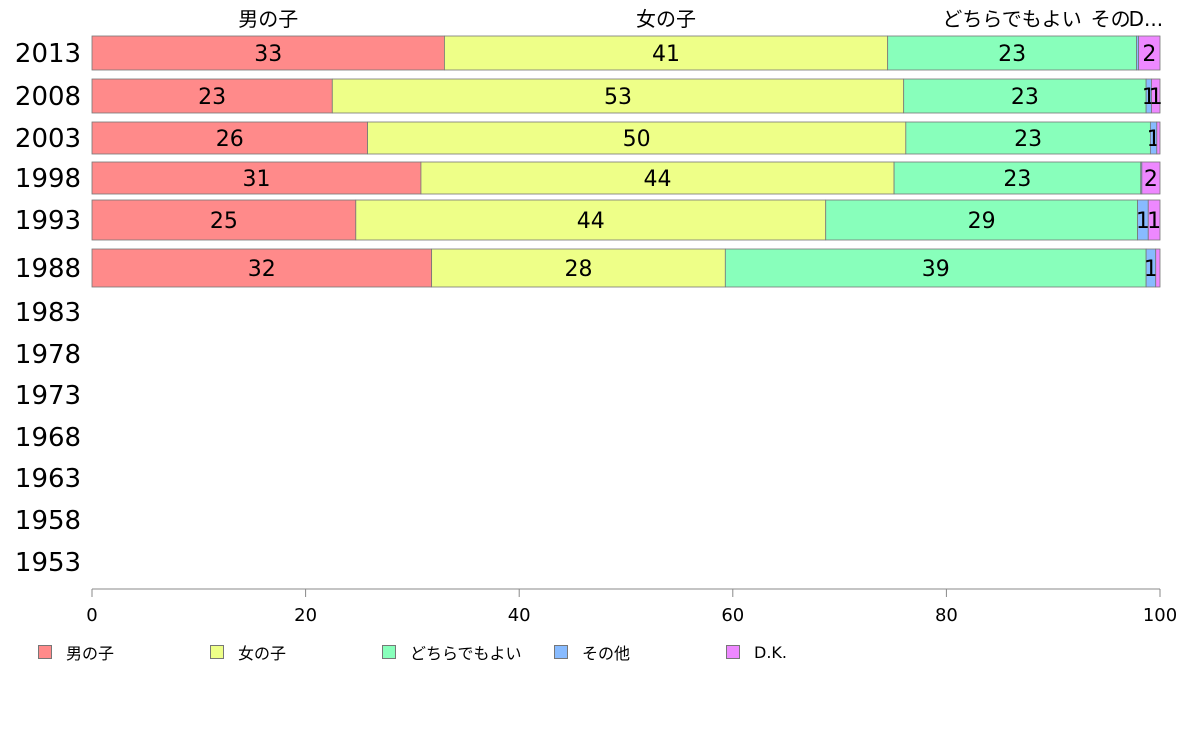 The width and height of the screenshot is (1188, 736). What do you see at coordinates (770, 652) in the screenshot?
I see `legend-label-dk: D.K.` at bounding box center [770, 652].